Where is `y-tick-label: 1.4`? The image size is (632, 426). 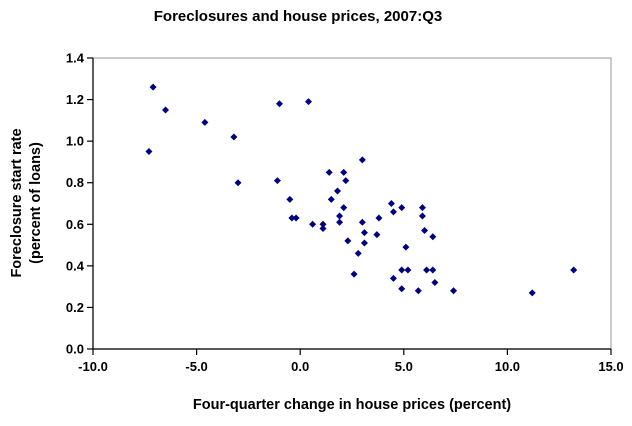
y-tick-label: 1.4 is located at coordinates (75, 58).